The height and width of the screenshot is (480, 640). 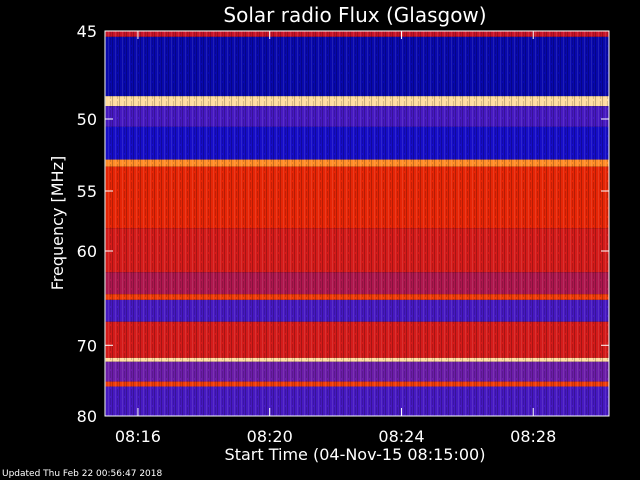 What do you see at coordinates (270, 436) in the screenshot?
I see `x-tick-label: 08:20` at bounding box center [270, 436].